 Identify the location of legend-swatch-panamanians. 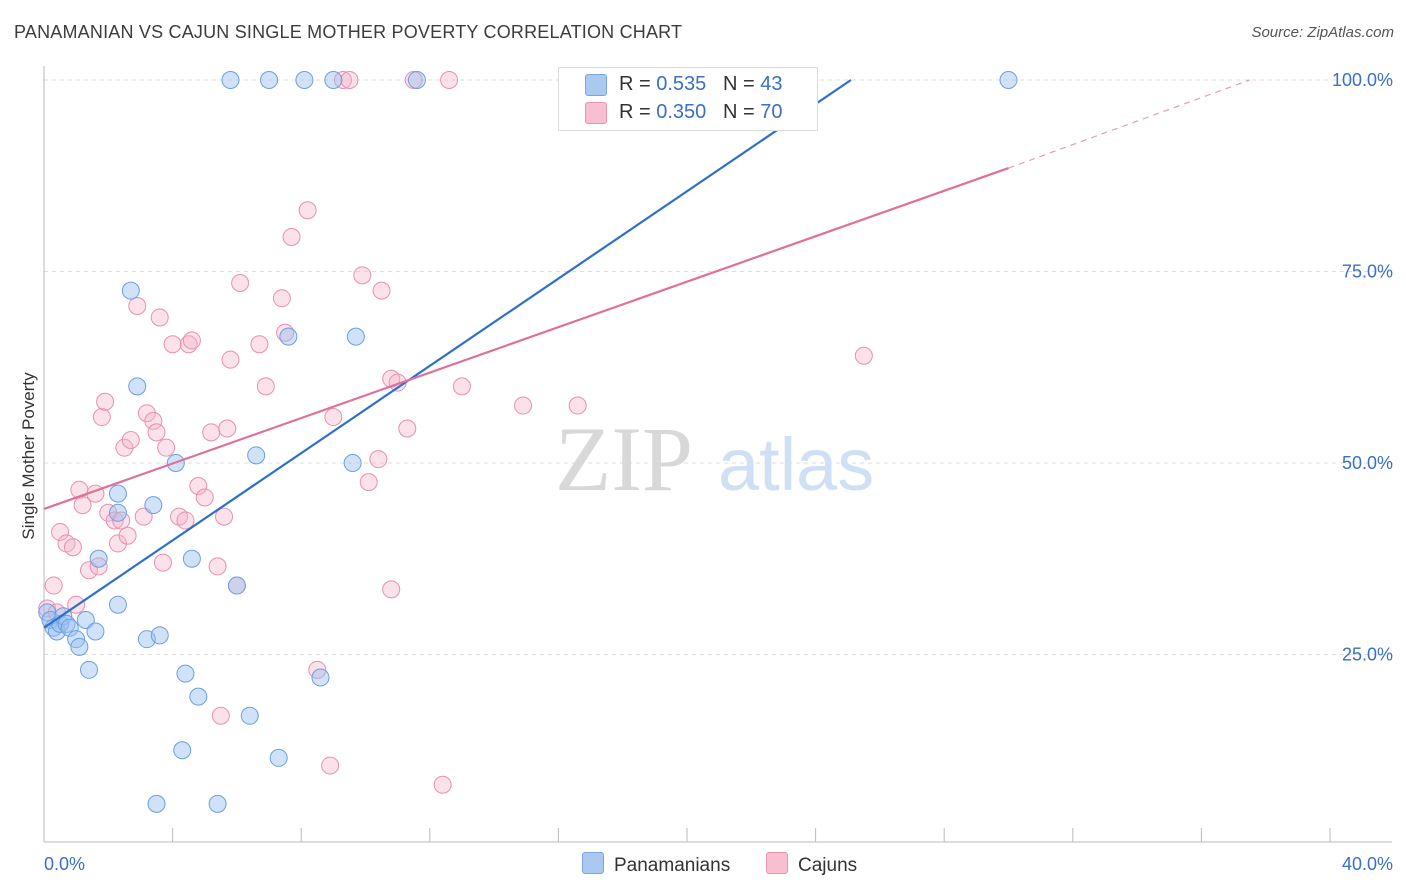
(596, 84).